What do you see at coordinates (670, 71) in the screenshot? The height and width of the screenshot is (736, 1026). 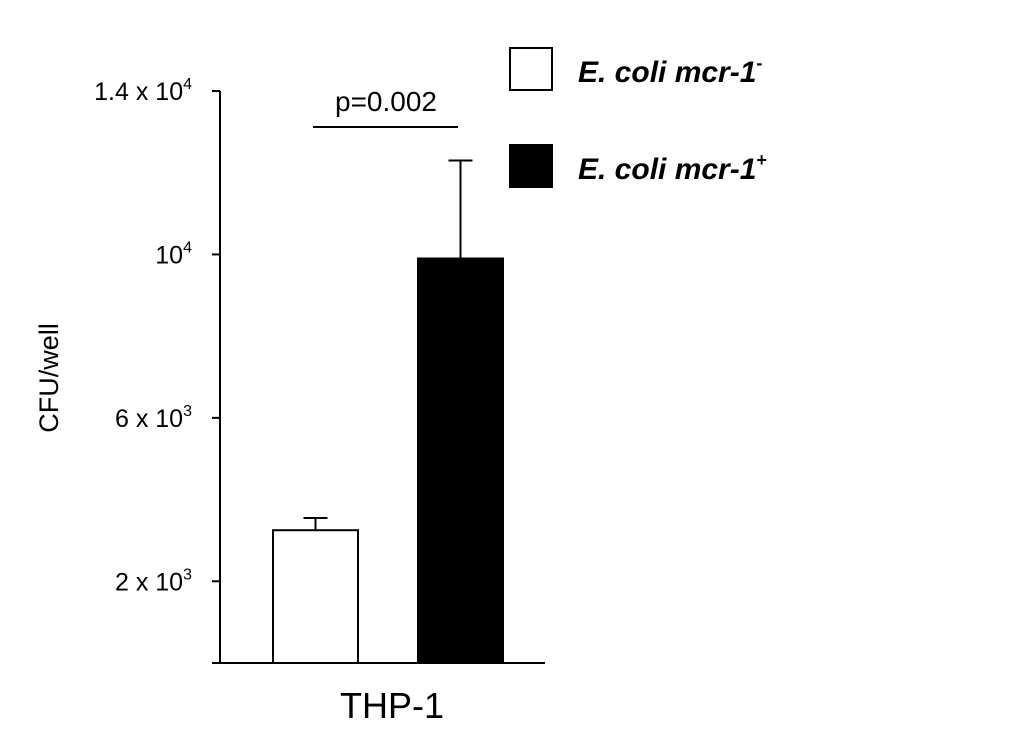 I see `legend-label-1: E. coli mcr-1-` at bounding box center [670, 71].